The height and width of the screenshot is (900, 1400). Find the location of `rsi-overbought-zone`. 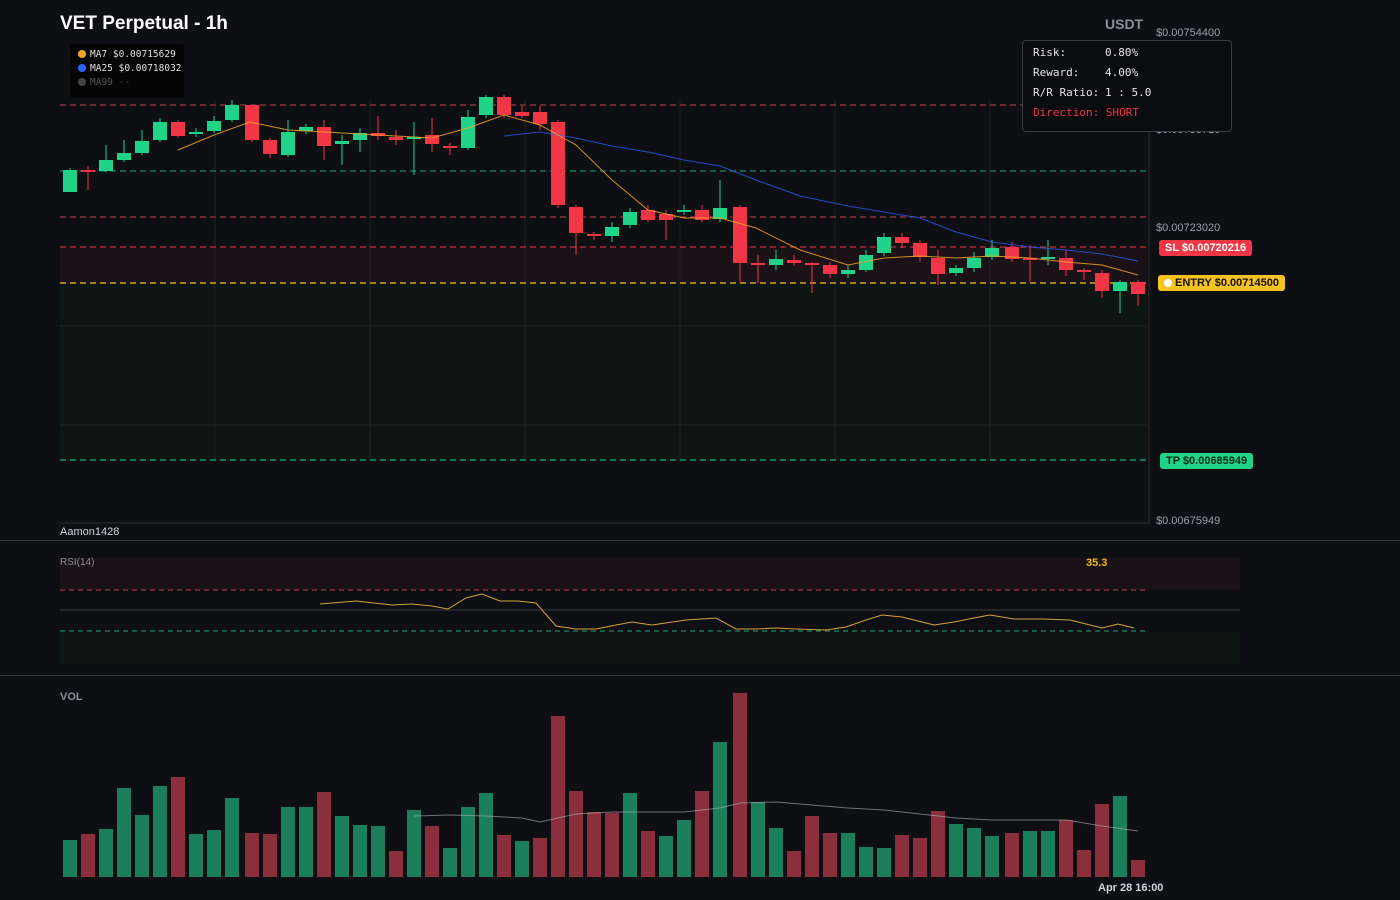

rsi-overbought-zone is located at coordinates (650, 574).